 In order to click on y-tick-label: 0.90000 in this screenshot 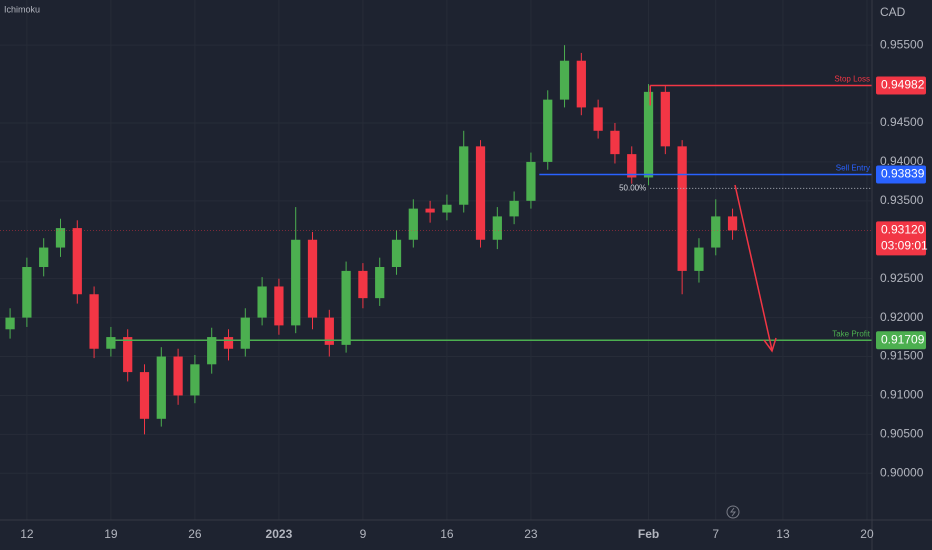, I will do `click(902, 472)`.